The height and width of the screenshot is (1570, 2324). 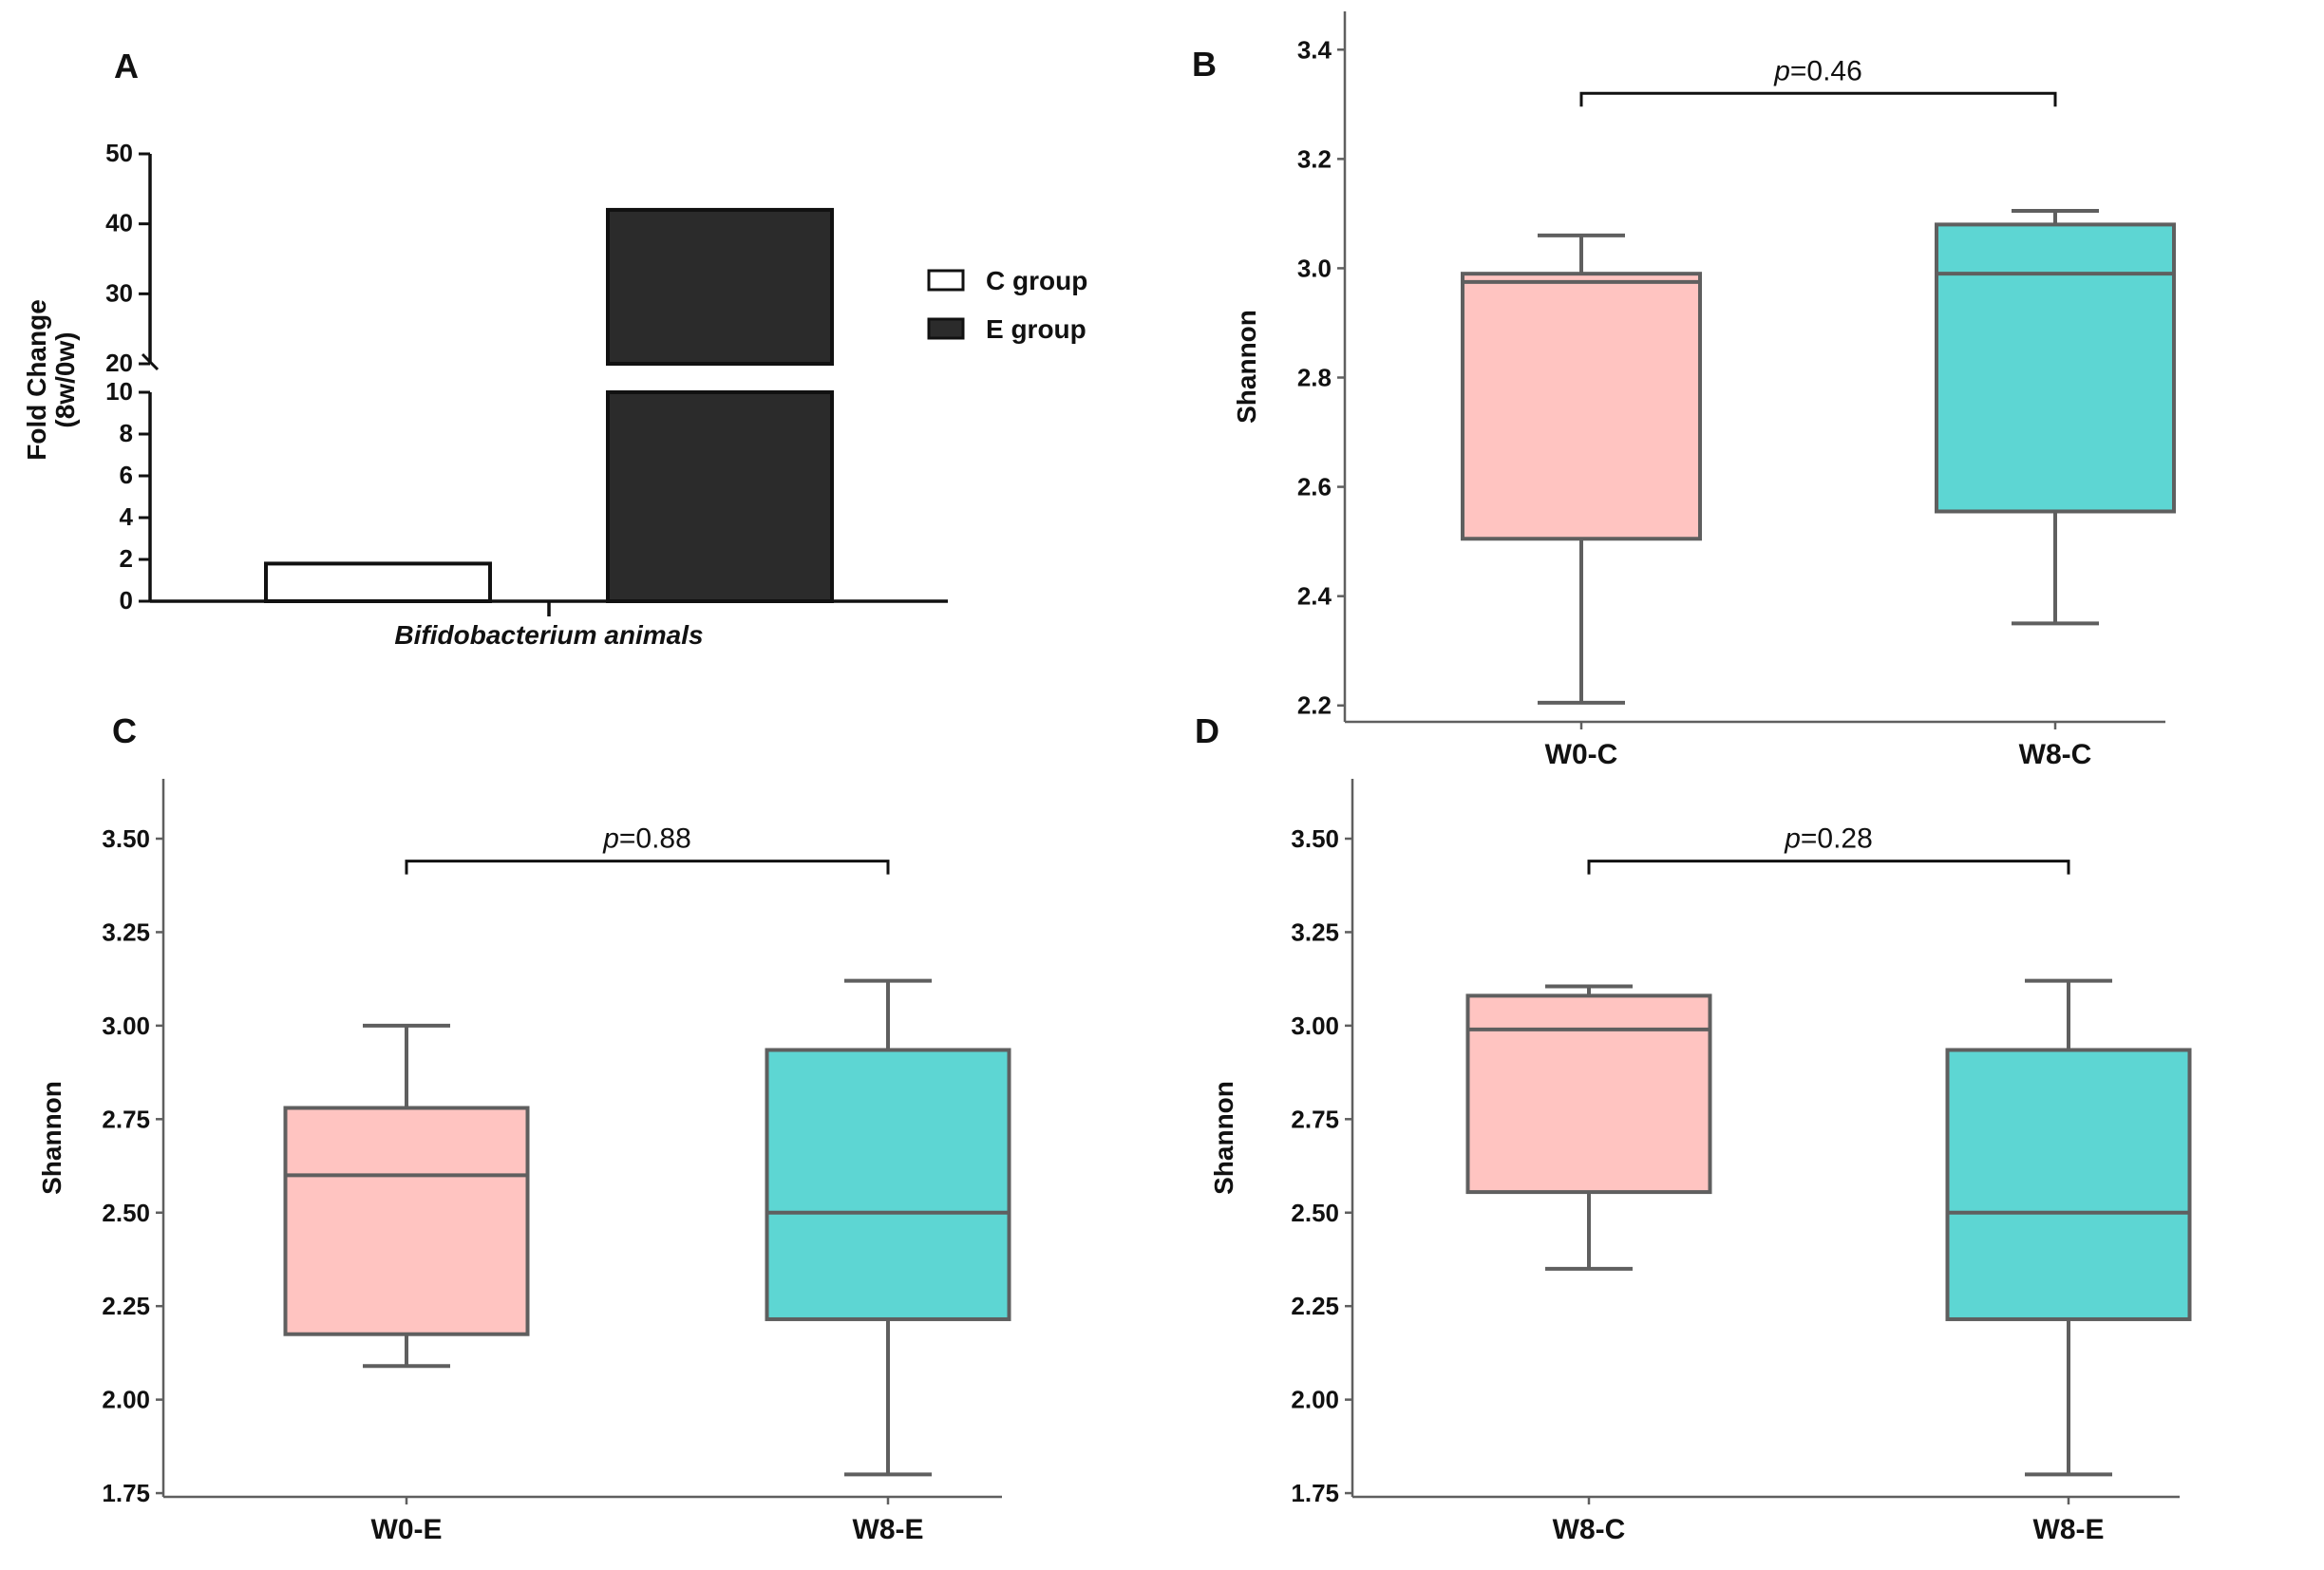 I want to click on p-value-label: p=0.28, so click(x=1829, y=839).